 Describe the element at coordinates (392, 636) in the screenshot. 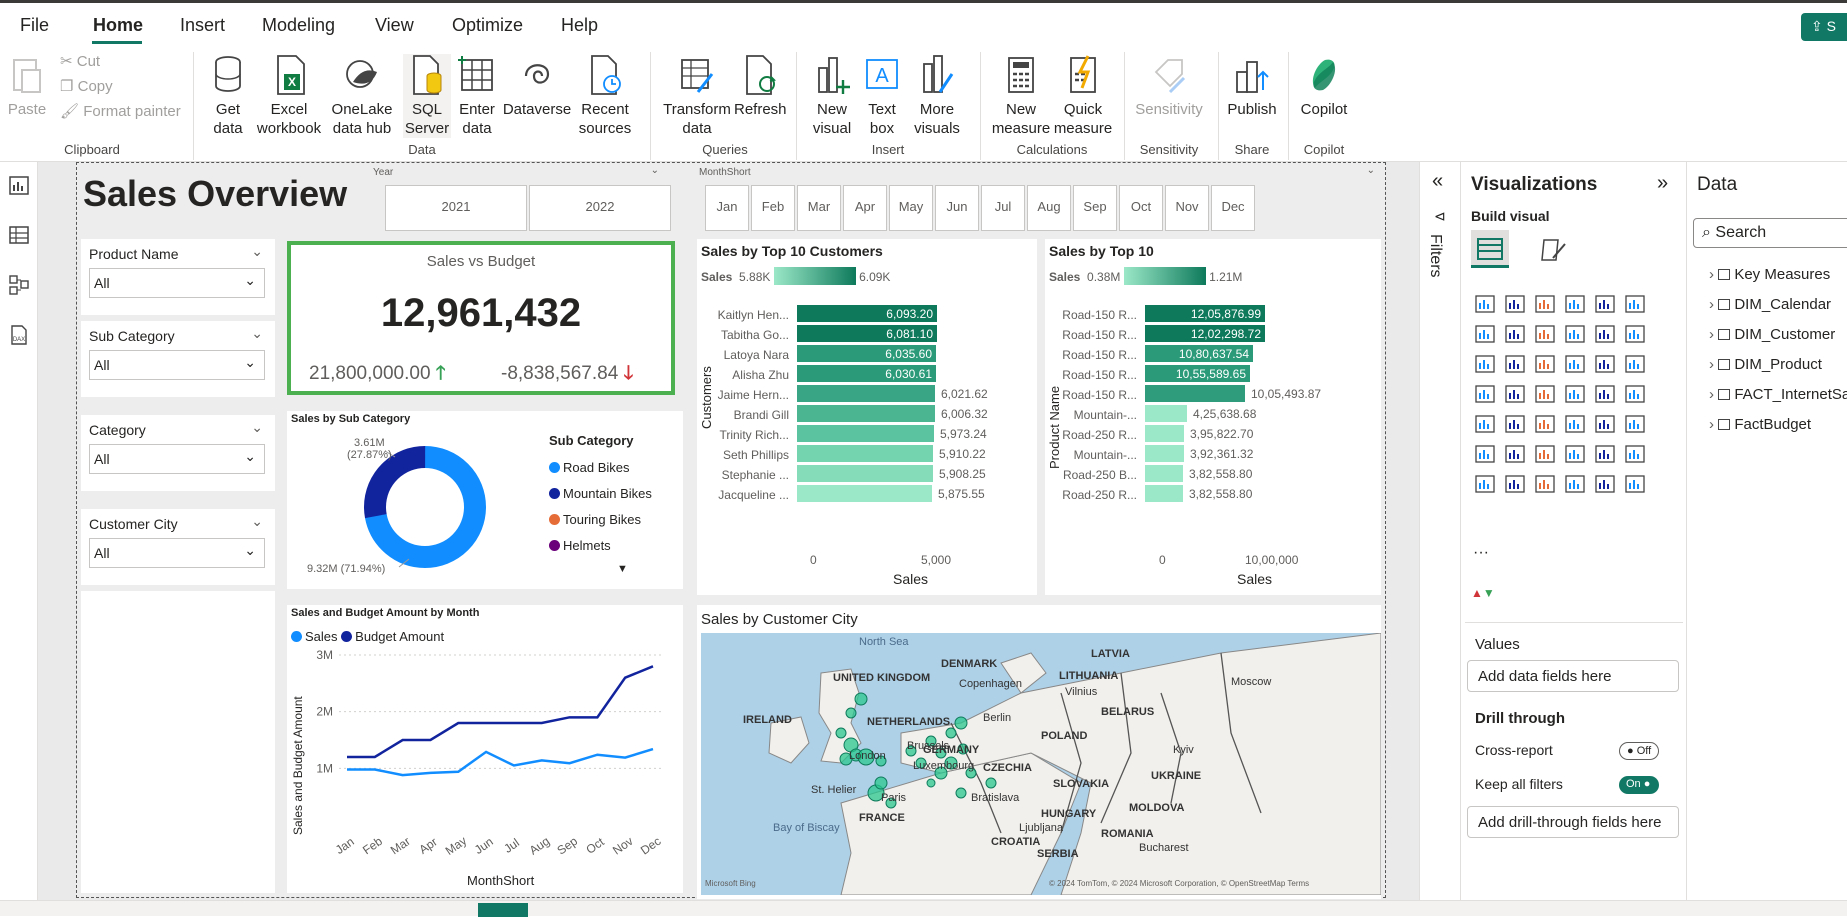

I see `legend-item-budget: Budget Amount` at that location.